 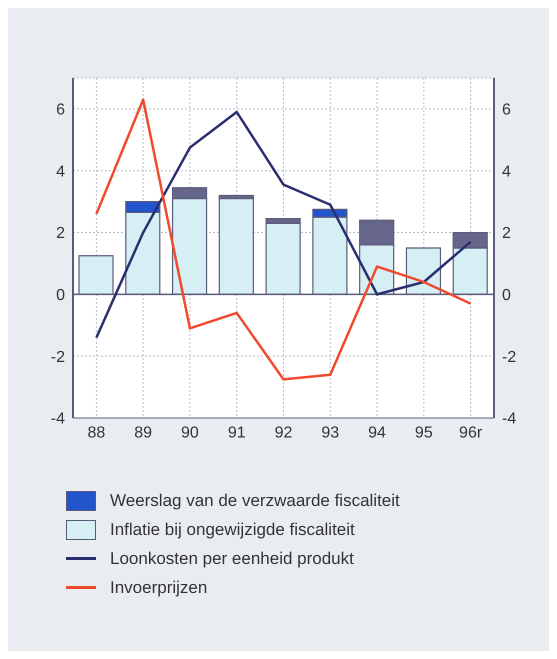 What do you see at coordinates (506, 110) in the screenshot?
I see `y2-tick-label: 6` at bounding box center [506, 110].